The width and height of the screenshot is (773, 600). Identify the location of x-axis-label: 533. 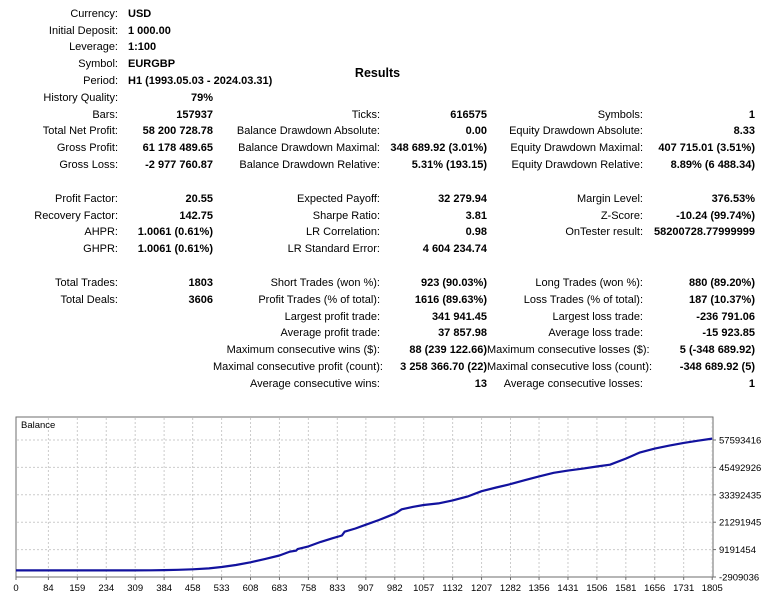
(222, 588).